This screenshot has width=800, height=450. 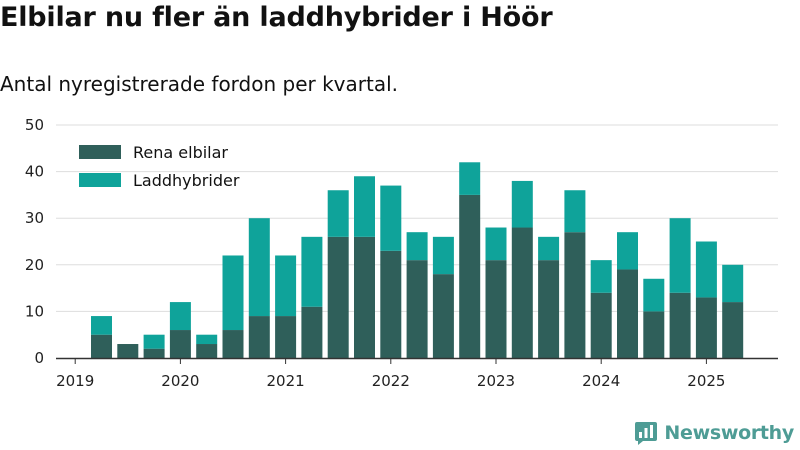 What do you see at coordinates (100, 152) in the screenshot?
I see `legend-rena-elbilar-swatch` at bounding box center [100, 152].